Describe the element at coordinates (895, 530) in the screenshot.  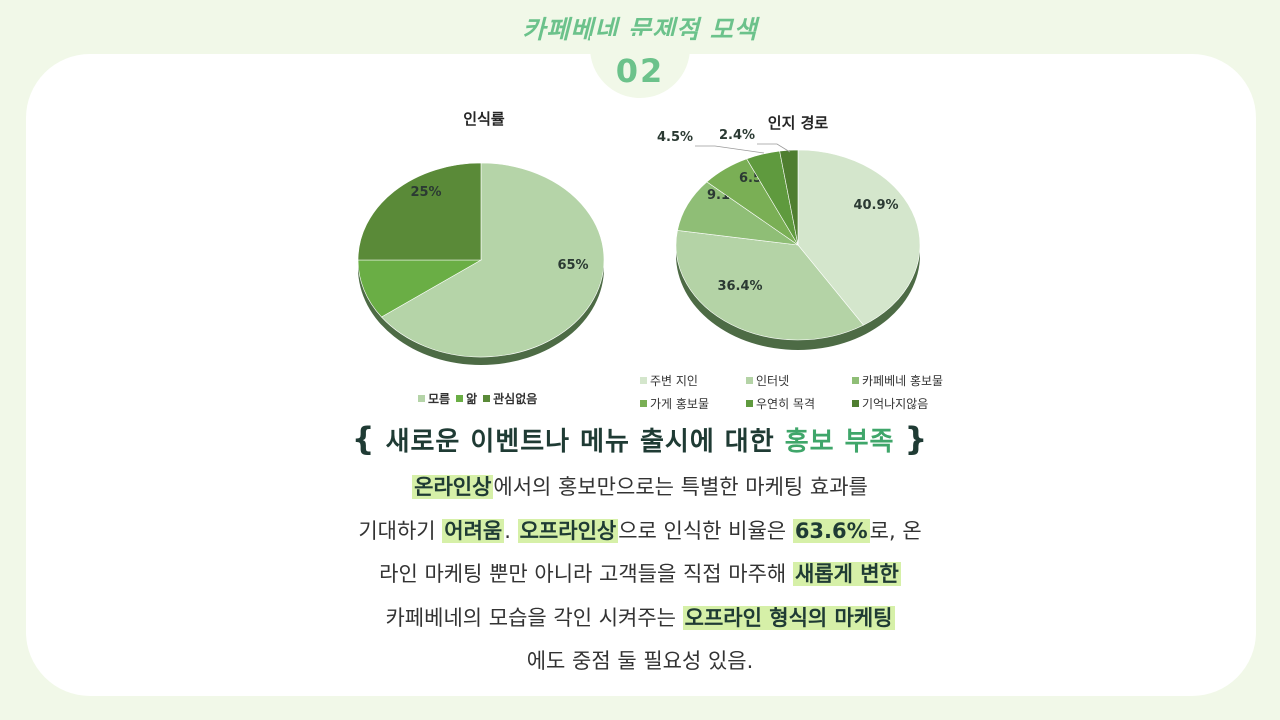
I see `body-text: 로, 온` at that location.